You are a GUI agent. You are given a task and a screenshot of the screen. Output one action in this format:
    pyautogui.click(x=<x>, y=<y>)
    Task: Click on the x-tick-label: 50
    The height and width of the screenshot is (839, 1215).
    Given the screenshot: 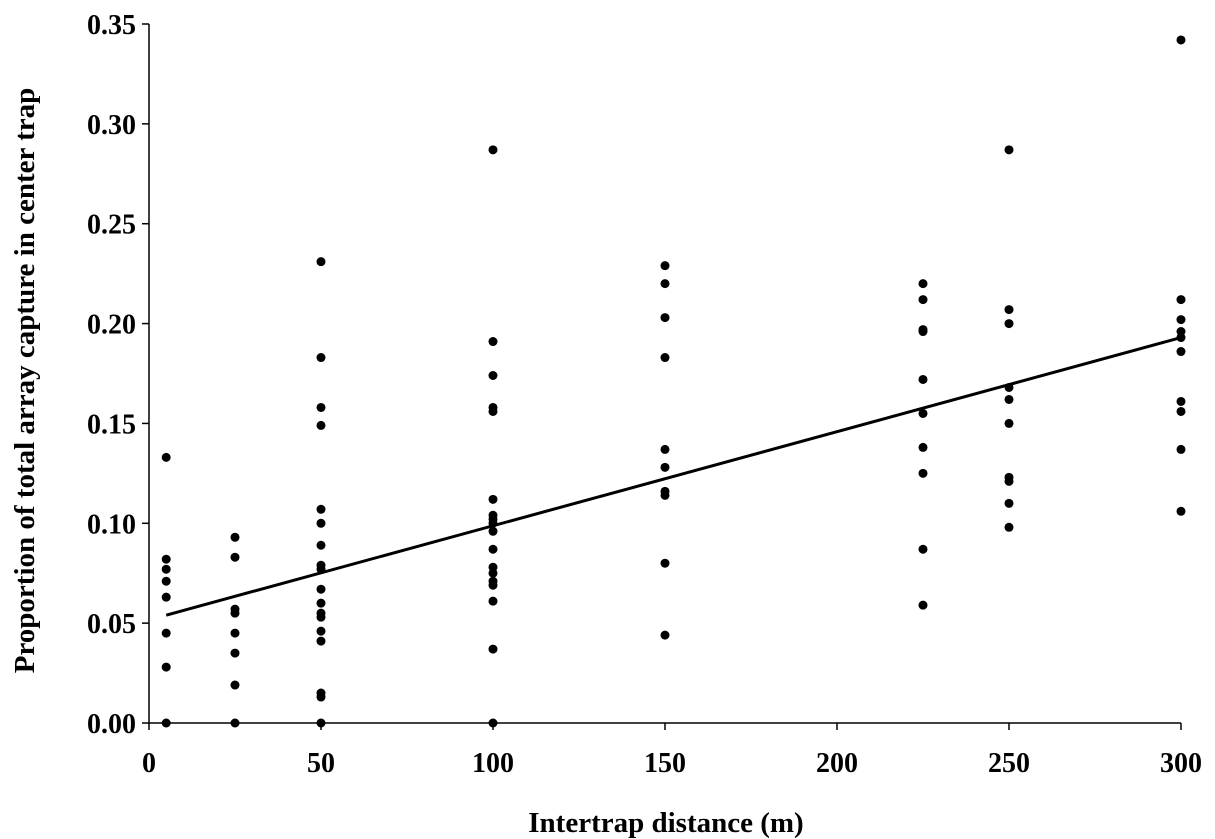 What is the action you would take?
    pyautogui.click(x=321, y=763)
    